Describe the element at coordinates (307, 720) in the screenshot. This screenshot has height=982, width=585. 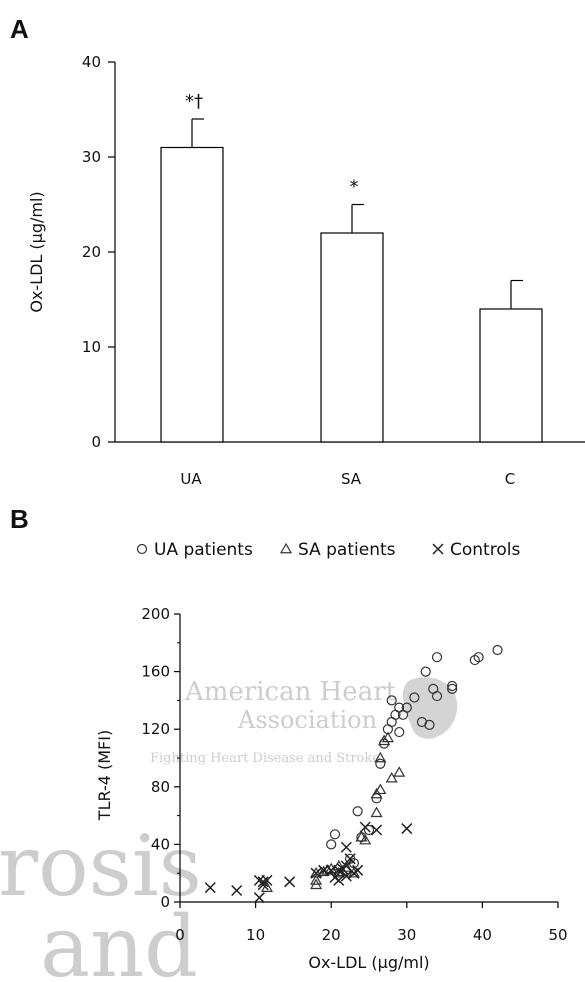
I see `svg-text: Association` at that location.